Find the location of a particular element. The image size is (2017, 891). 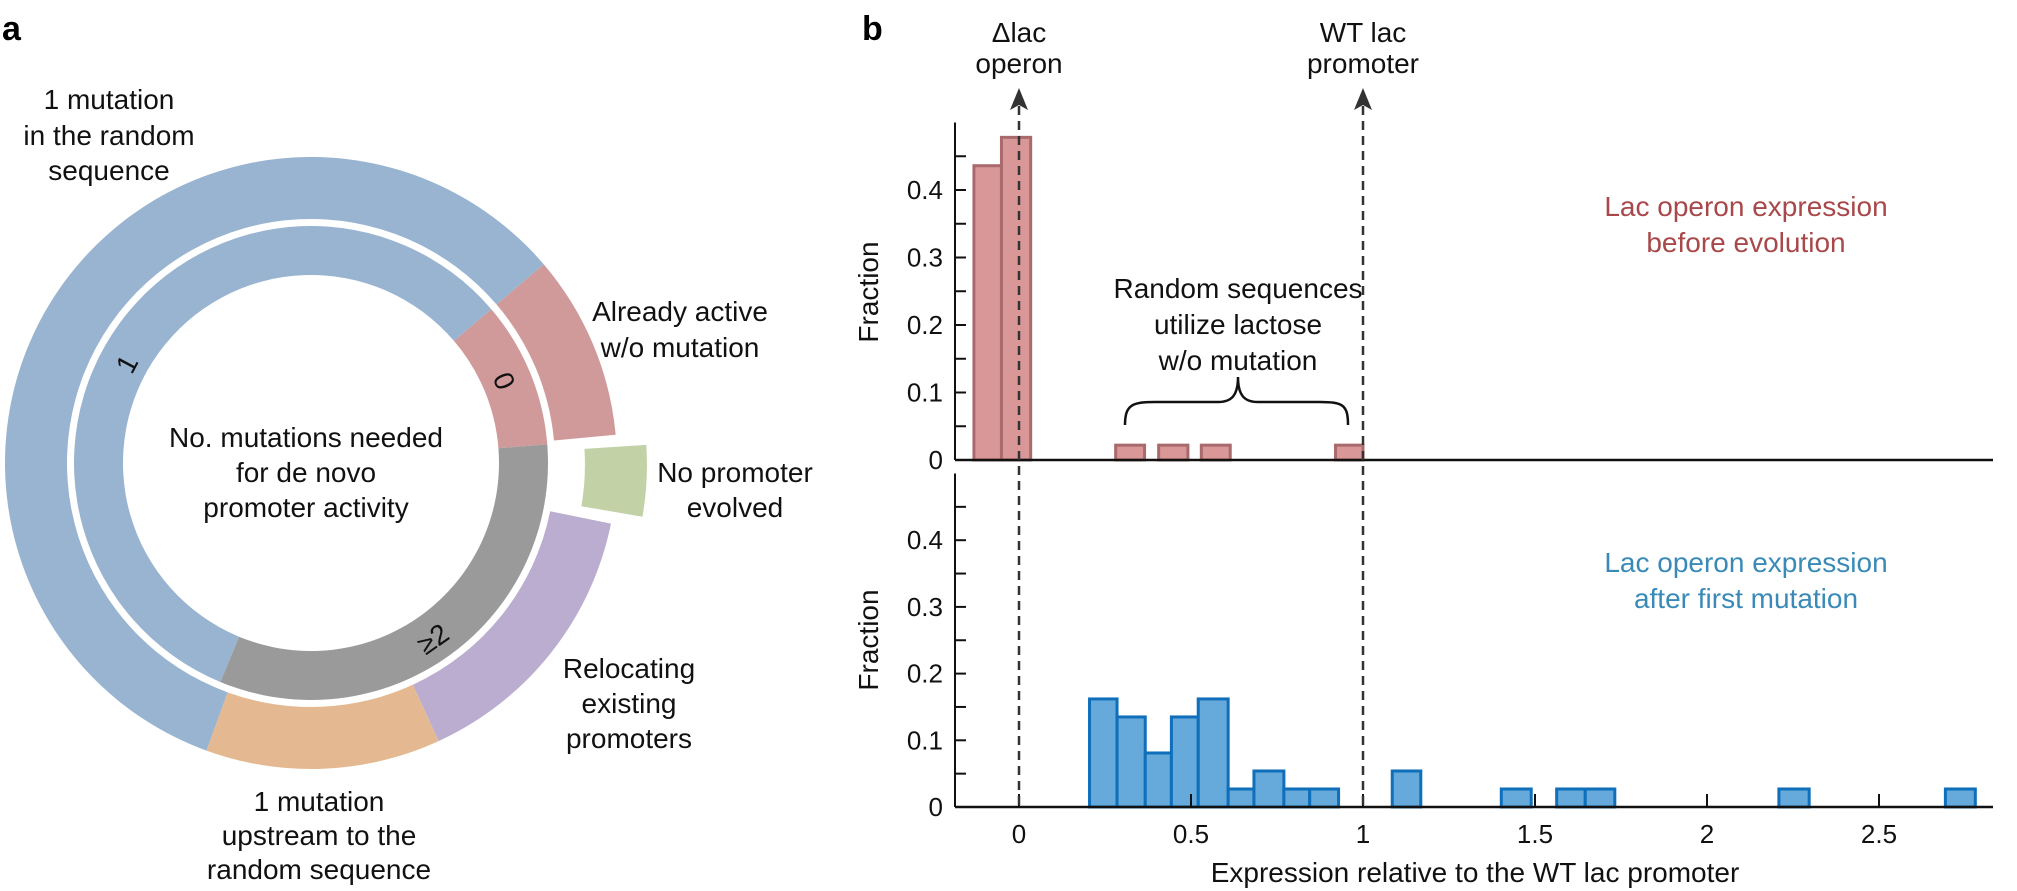

legend-after-2: after first mutation is located at coordinates (1746, 598).